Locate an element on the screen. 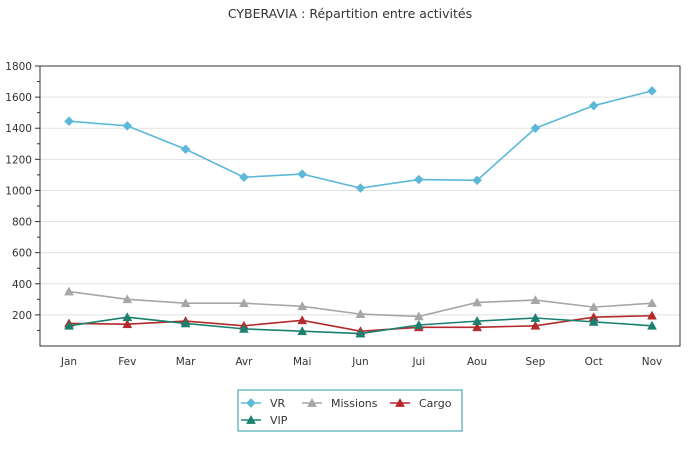  x-tick-label: Mar is located at coordinates (186, 362).